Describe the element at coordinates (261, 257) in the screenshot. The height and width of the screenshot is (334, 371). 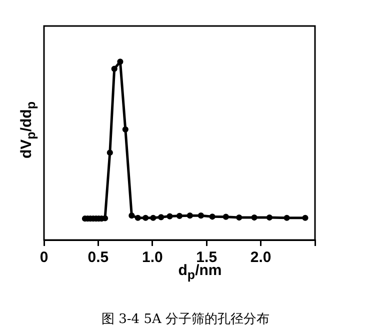
I see `x-tick-label: 2.0` at that location.